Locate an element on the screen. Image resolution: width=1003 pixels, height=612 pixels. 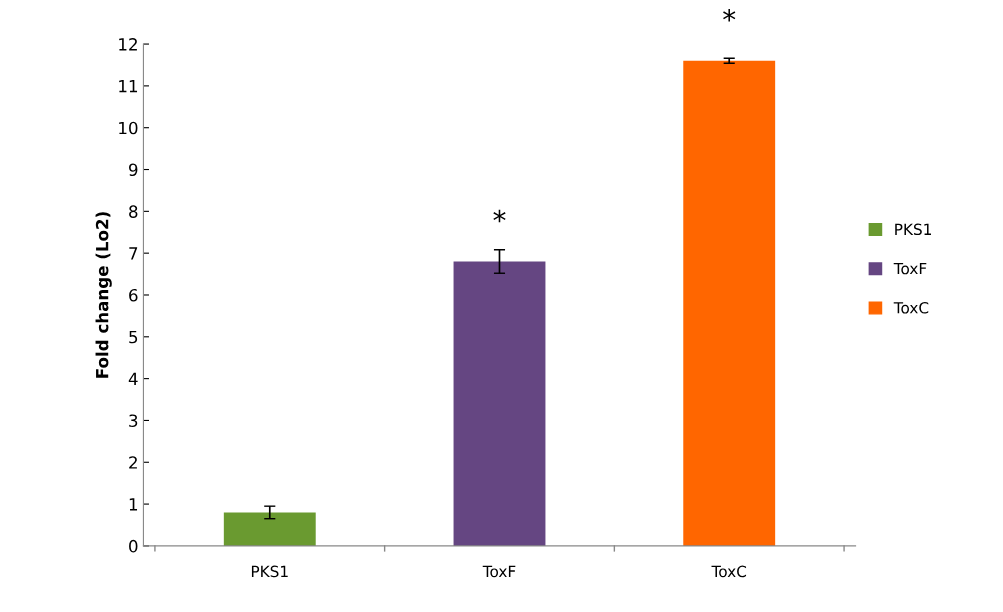
y-tick-label: 3 is located at coordinates (133, 421).